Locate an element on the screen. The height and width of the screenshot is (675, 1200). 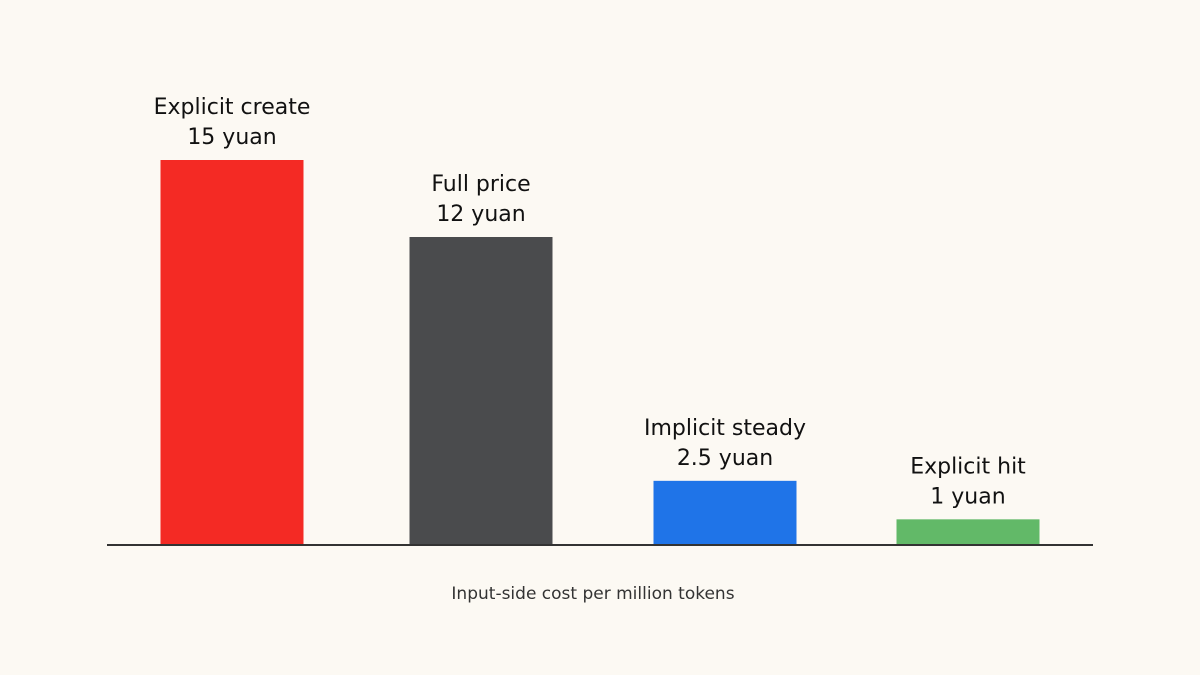
category-label: Full price is located at coordinates (480, 184).